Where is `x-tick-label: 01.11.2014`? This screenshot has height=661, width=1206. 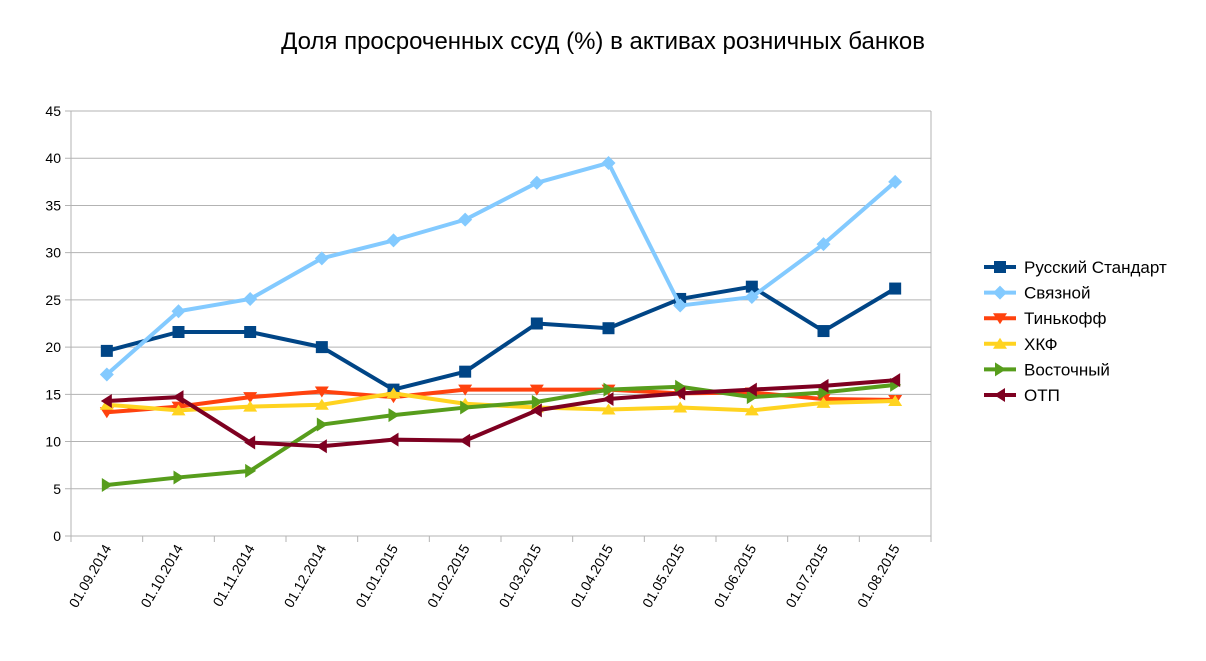
x-tick-label: 01.11.2014 is located at coordinates (233, 575).